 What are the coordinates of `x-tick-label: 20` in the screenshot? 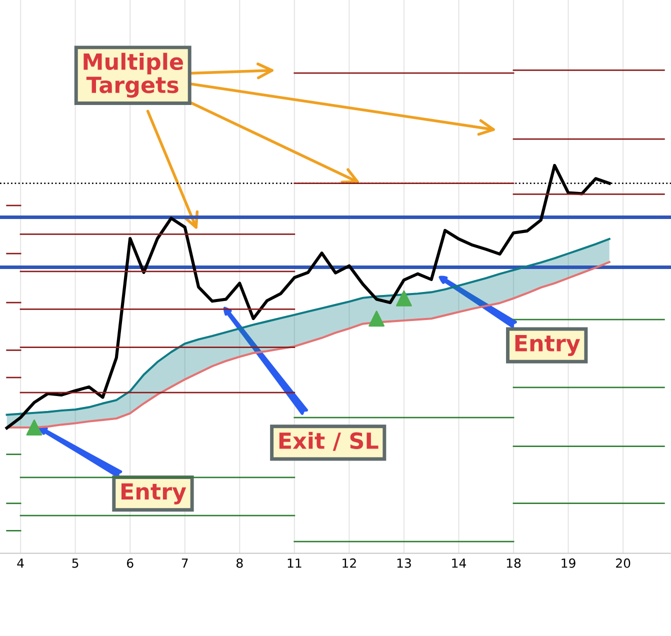 It's located at (623, 563).